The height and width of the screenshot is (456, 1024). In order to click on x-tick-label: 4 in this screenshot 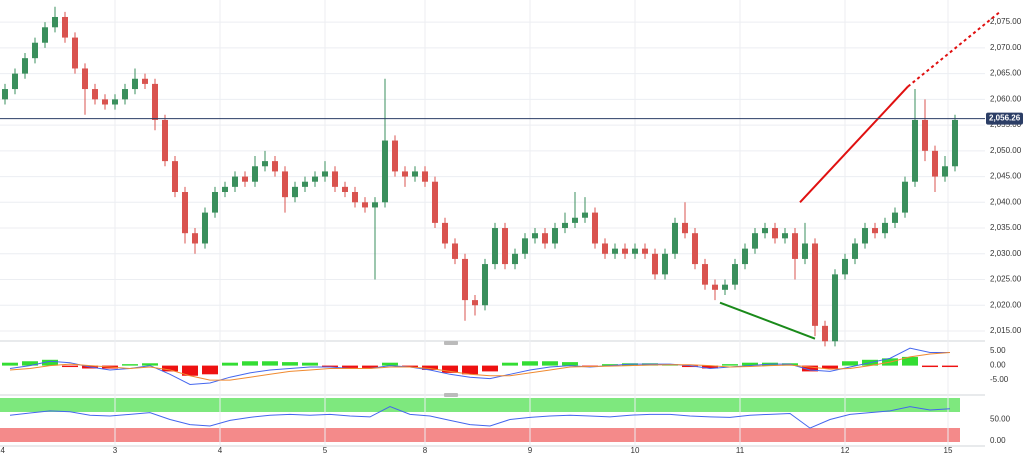, I will do `click(220, 450)`.